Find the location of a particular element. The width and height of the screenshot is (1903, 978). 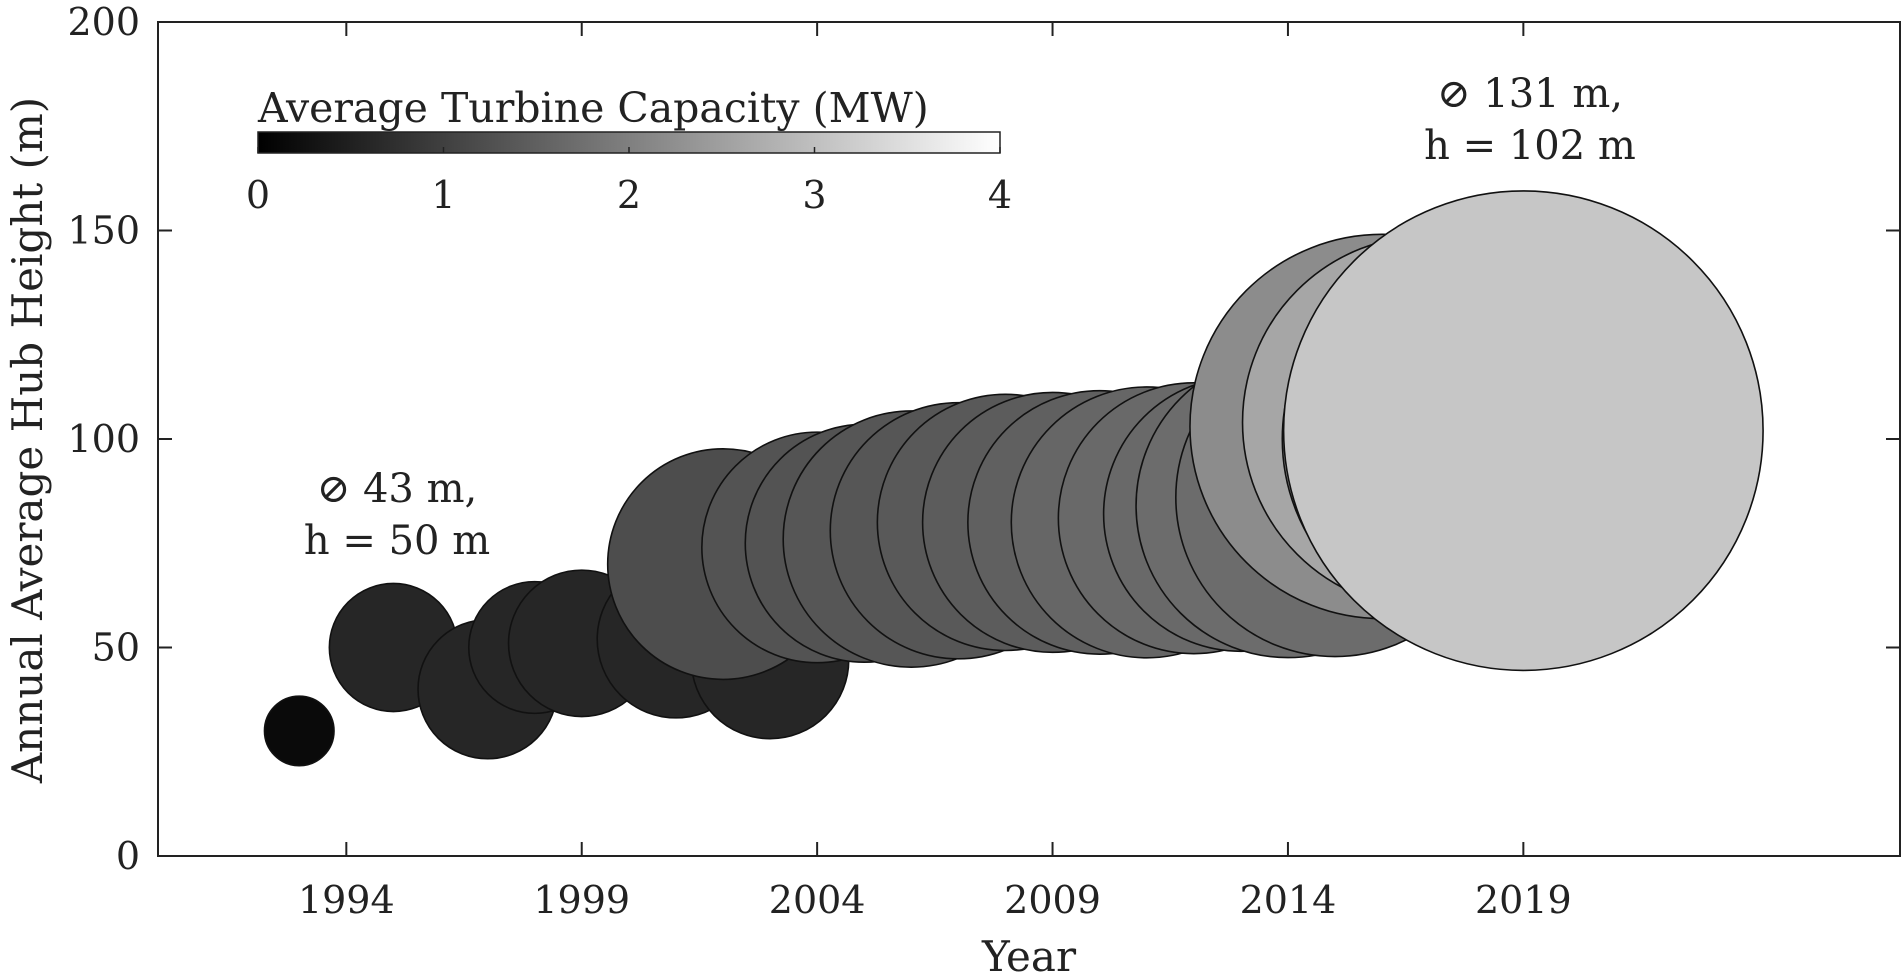

bubble-1993 is located at coordinates (299, 731).